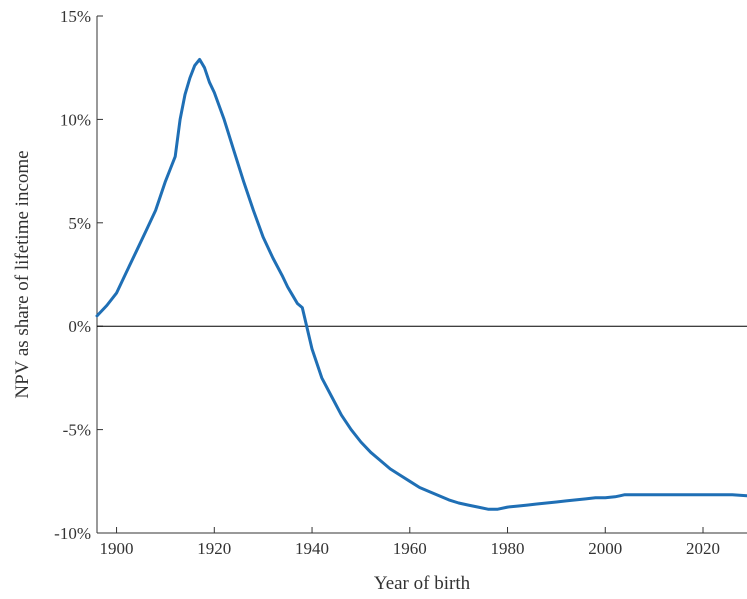 Image resolution: width=747 pixels, height=599 pixels. Describe the element at coordinates (79, 326) in the screenshot. I see `y-tick-label: 0%` at that location.